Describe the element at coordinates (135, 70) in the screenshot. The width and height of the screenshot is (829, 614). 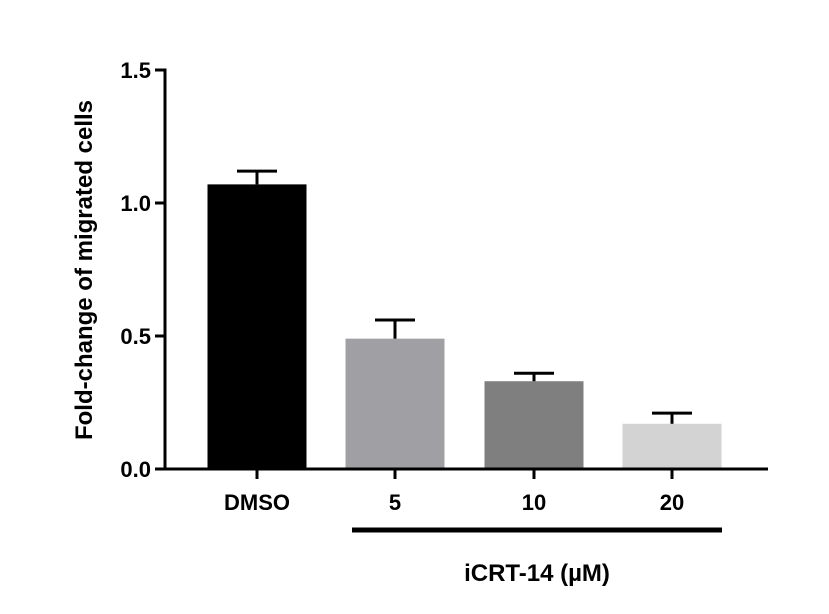
I see `y-tick-label: 1.5` at that location.